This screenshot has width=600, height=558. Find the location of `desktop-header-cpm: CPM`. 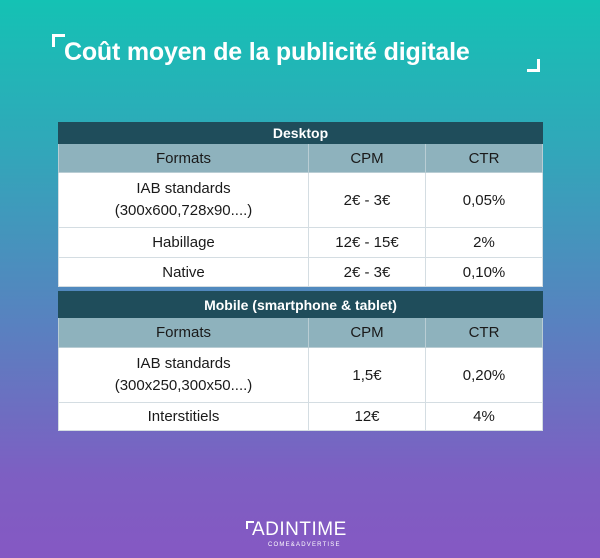

desktop-header-cpm: CPM is located at coordinates (367, 158).